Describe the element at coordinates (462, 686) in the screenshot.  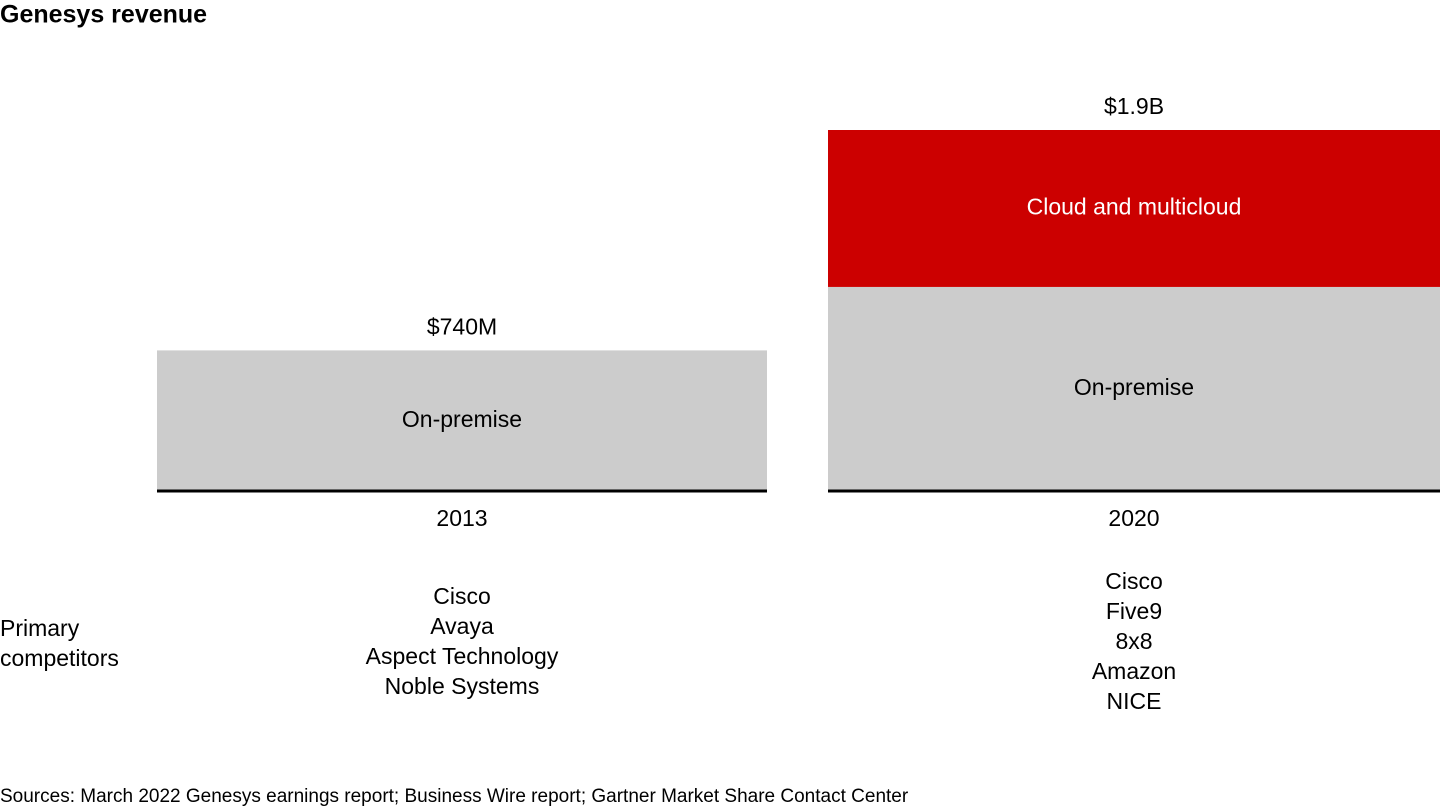
I see `competitor: Noble Systems` at that location.